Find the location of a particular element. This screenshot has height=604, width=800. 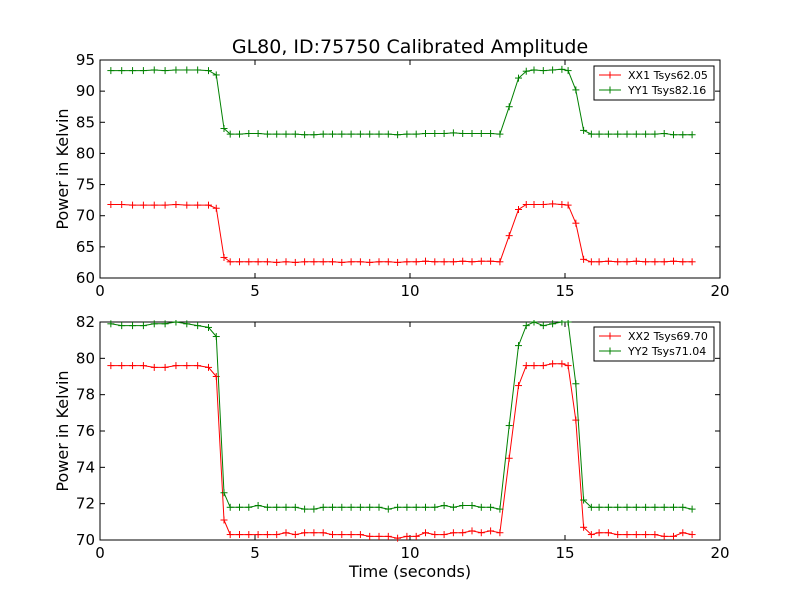

series-line is located at coordinates (401, 233).